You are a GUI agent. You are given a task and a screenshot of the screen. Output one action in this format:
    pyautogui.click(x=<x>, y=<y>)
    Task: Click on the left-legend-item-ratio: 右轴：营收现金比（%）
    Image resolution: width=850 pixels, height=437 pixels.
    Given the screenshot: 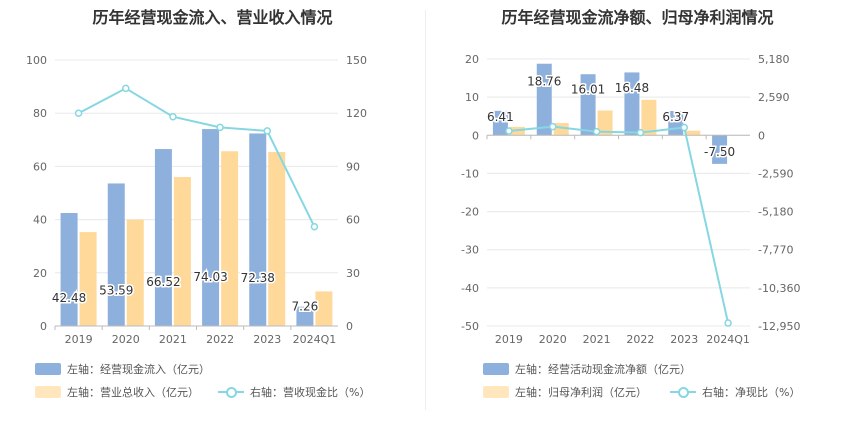 What is the action you would take?
    pyautogui.click(x=294, y=392)
    